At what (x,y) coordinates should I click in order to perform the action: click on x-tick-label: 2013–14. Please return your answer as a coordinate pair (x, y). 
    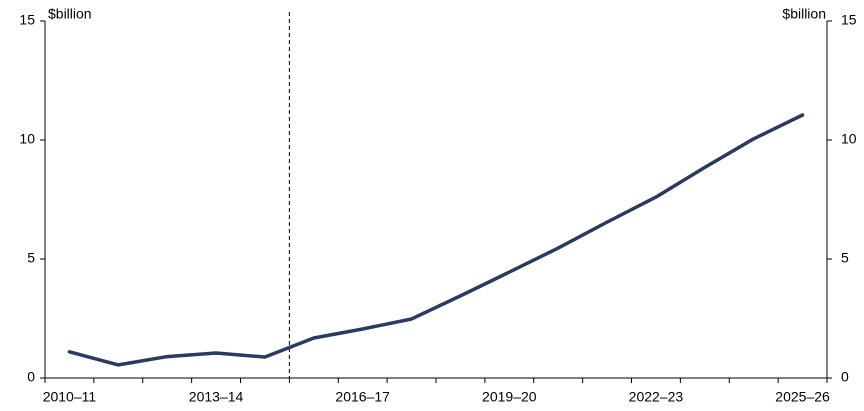
    Looking at the image, I should click on (216, 397).